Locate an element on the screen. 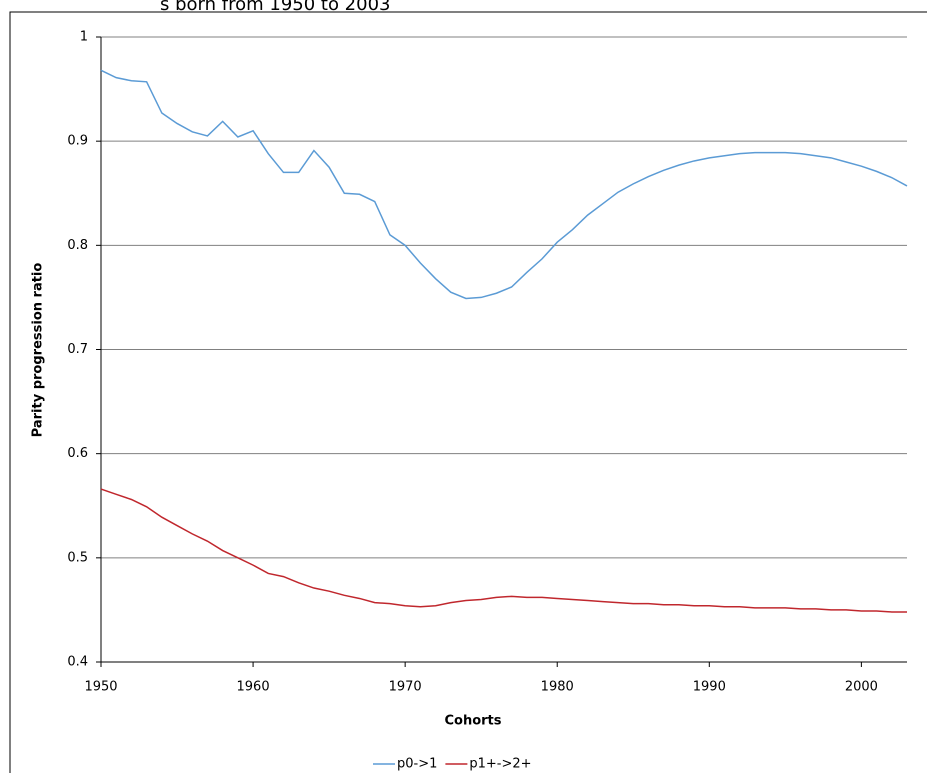  x-tick-label: 1970 is located at coordinates (405, 687).